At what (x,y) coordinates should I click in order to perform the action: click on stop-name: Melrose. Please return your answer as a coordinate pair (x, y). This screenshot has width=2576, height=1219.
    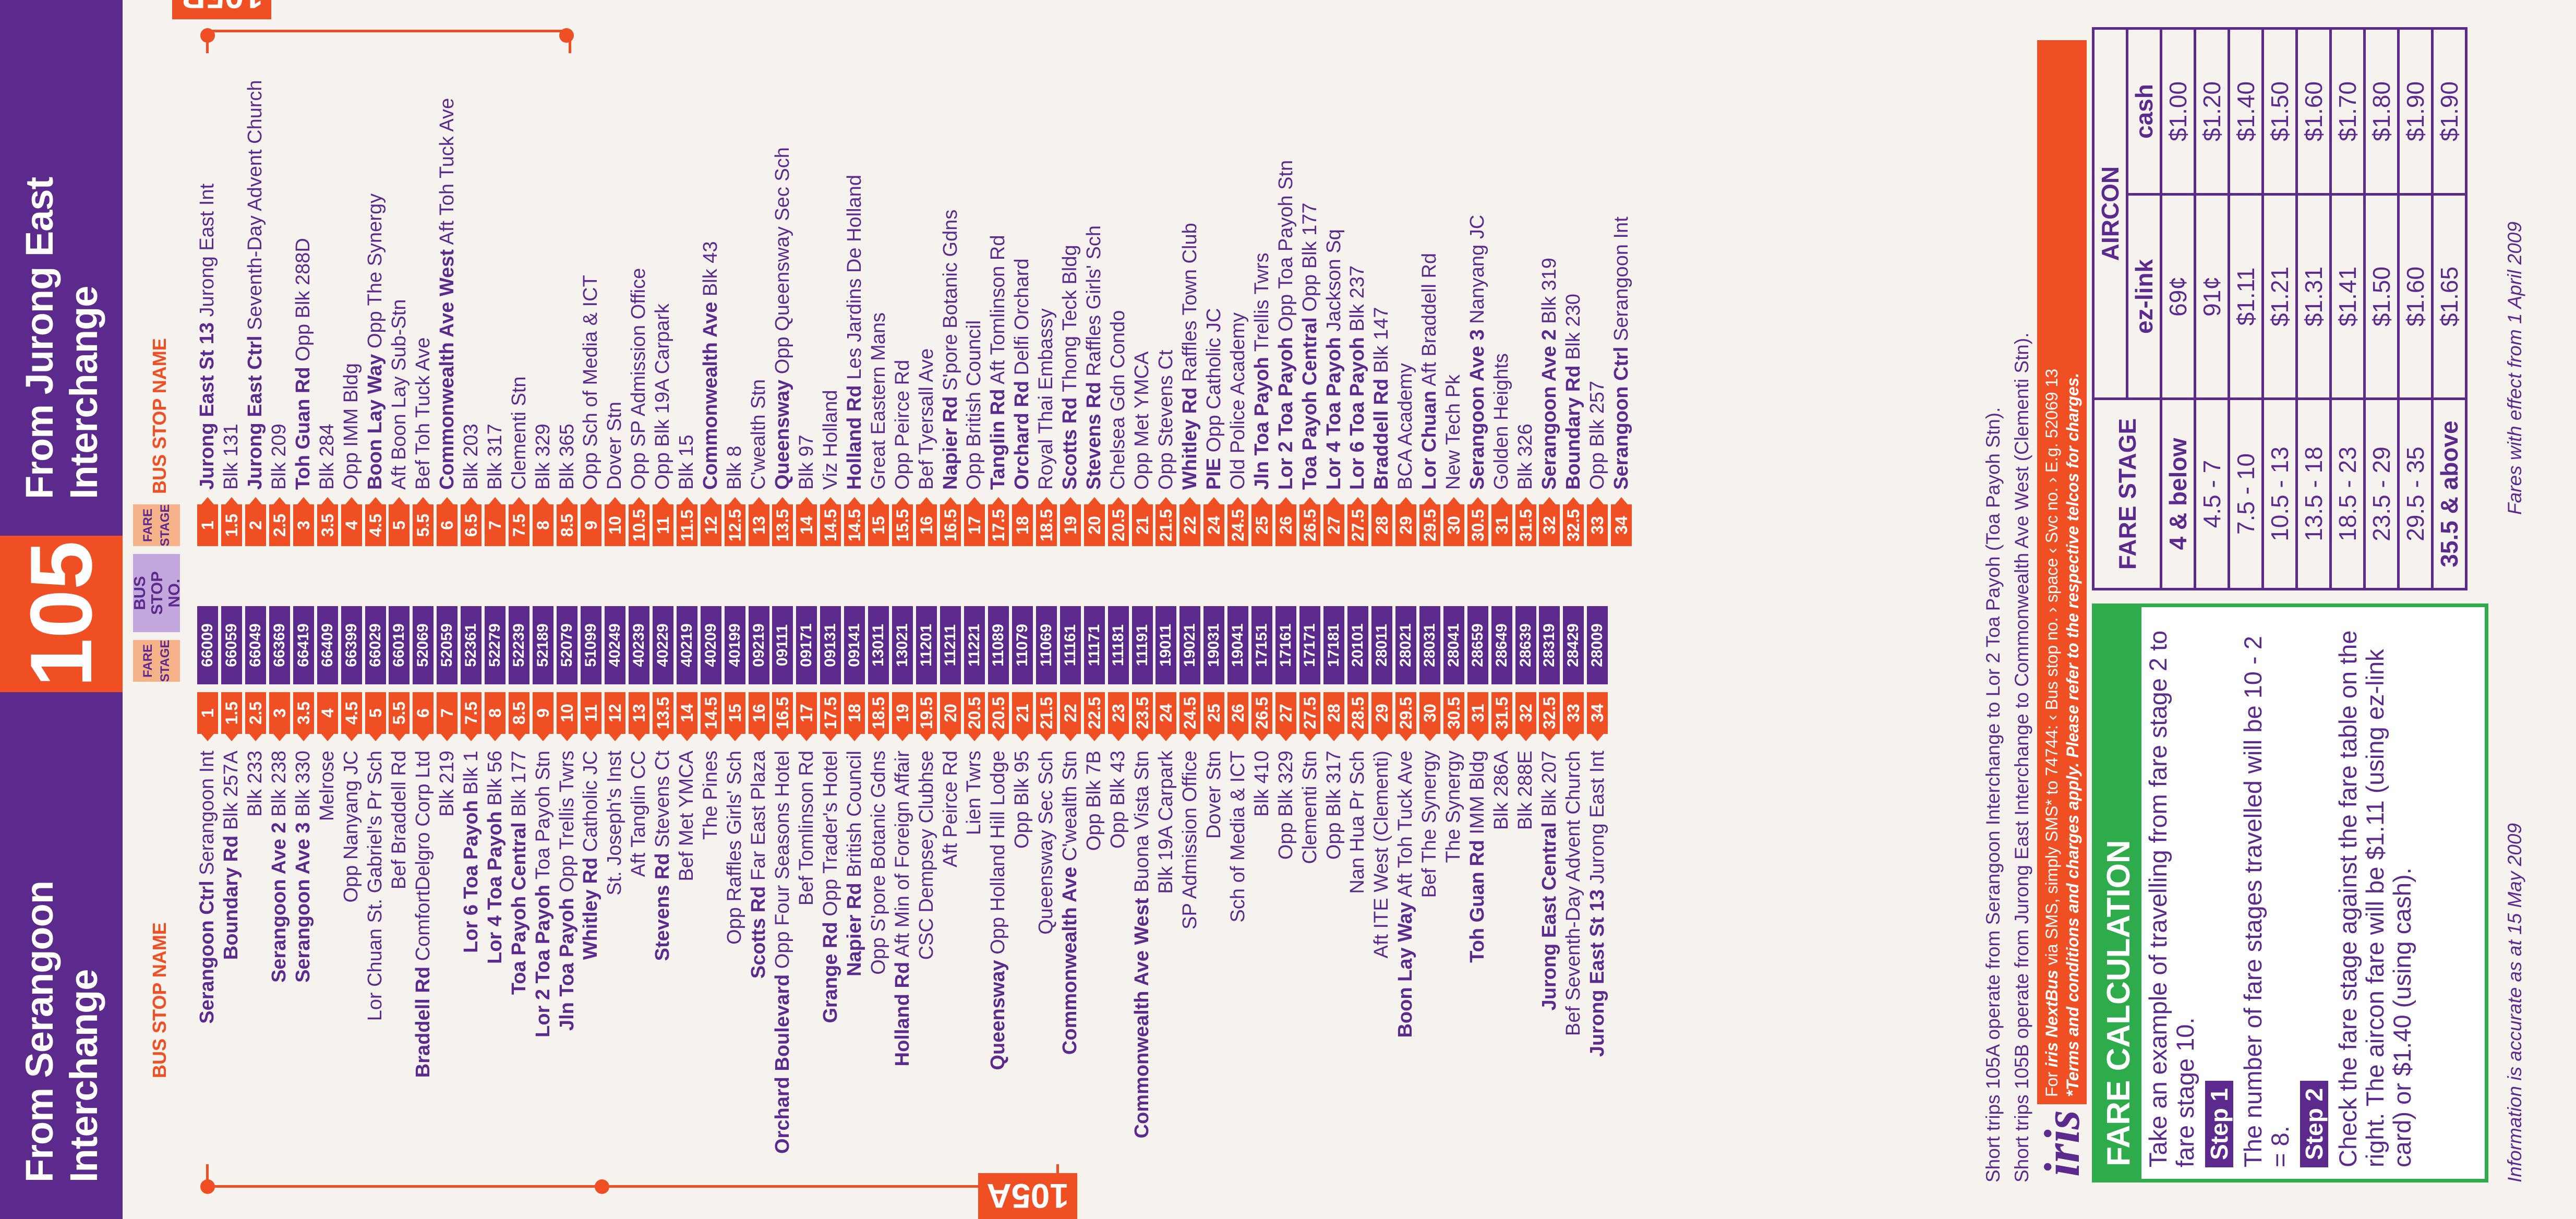
    Looking at the image, I should click on (327, 786).